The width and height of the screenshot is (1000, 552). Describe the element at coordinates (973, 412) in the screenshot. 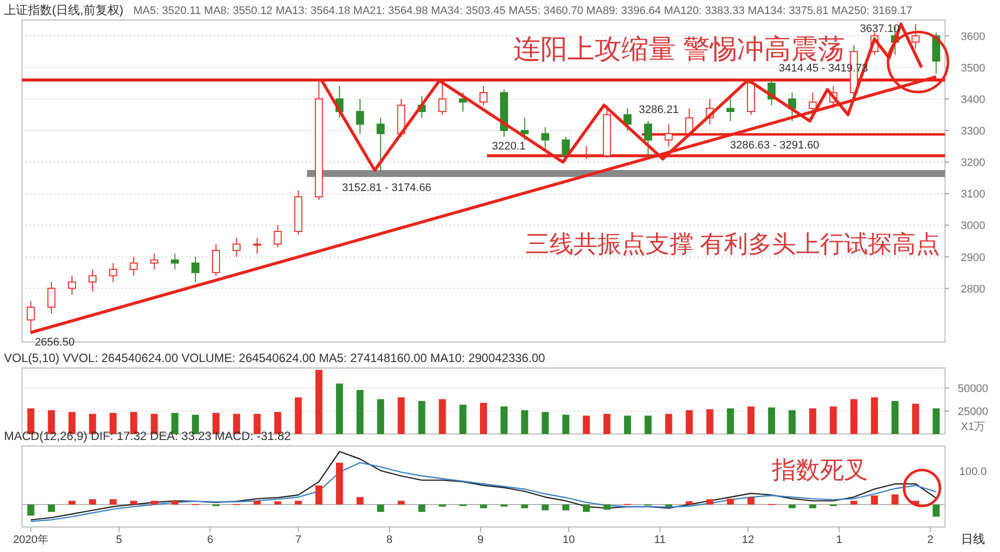

I see `y-tick-label: 25000` at that location.